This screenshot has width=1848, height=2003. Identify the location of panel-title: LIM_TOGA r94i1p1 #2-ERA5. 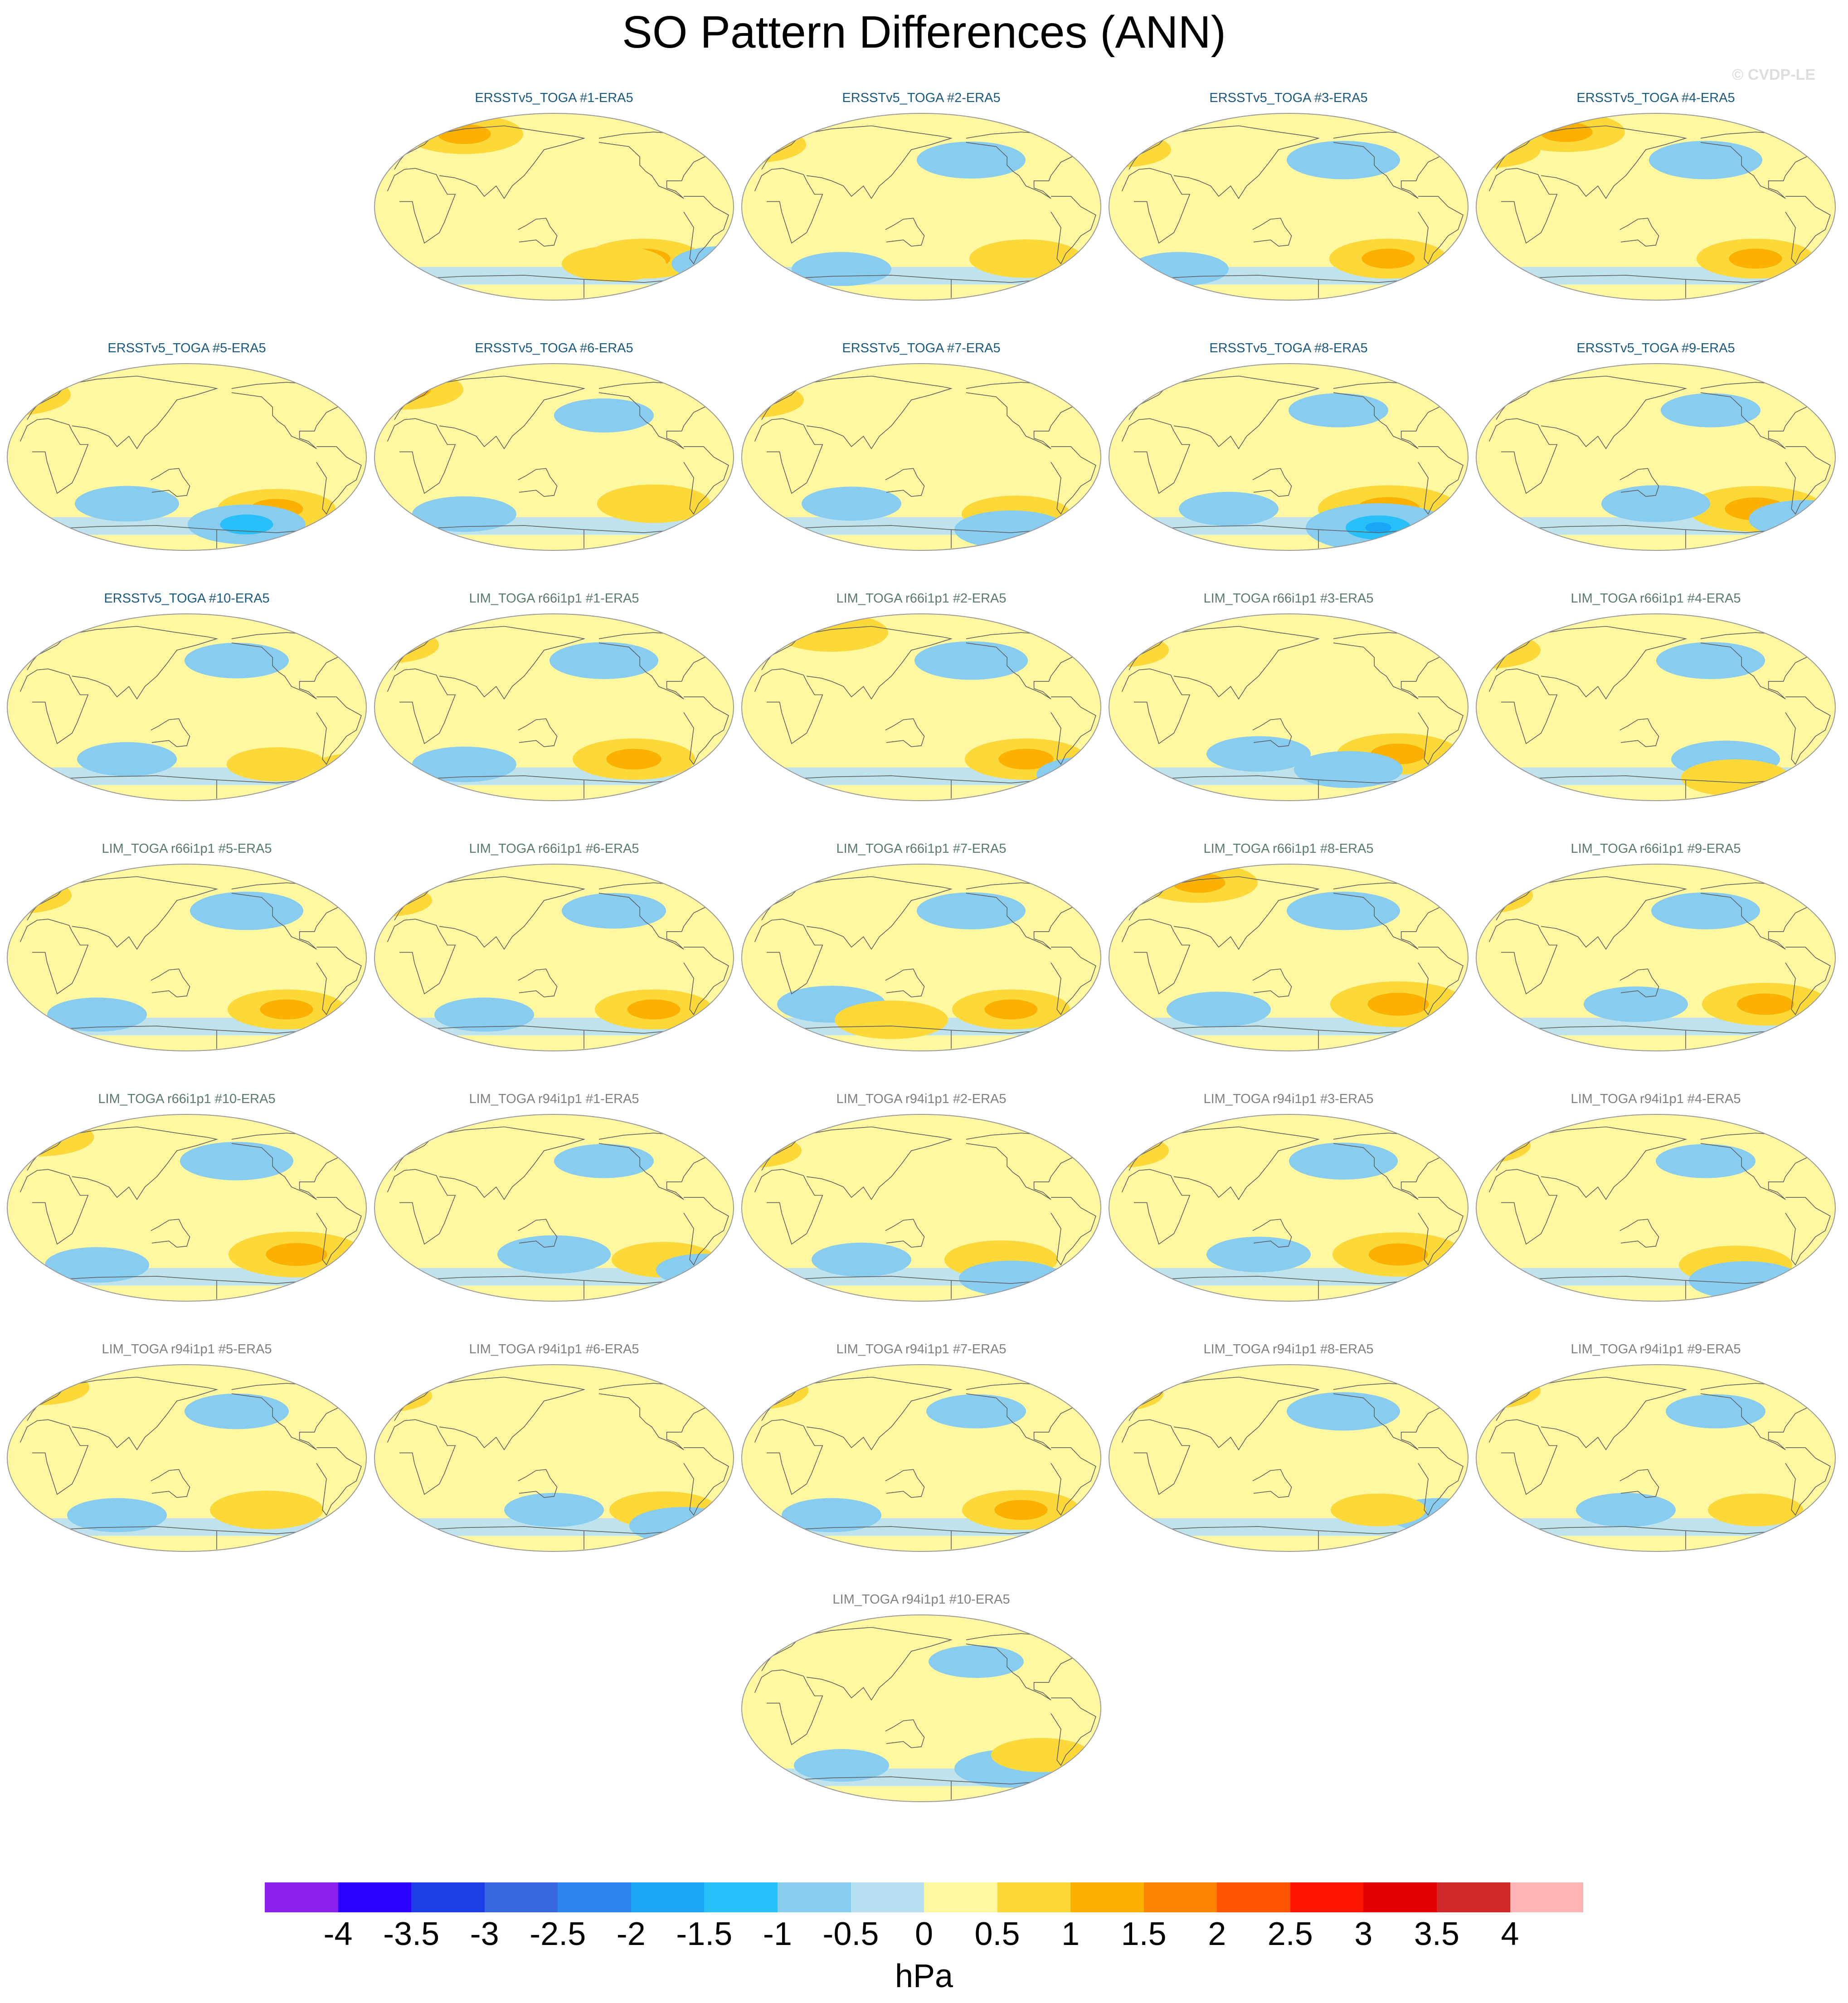
(921, 1099).